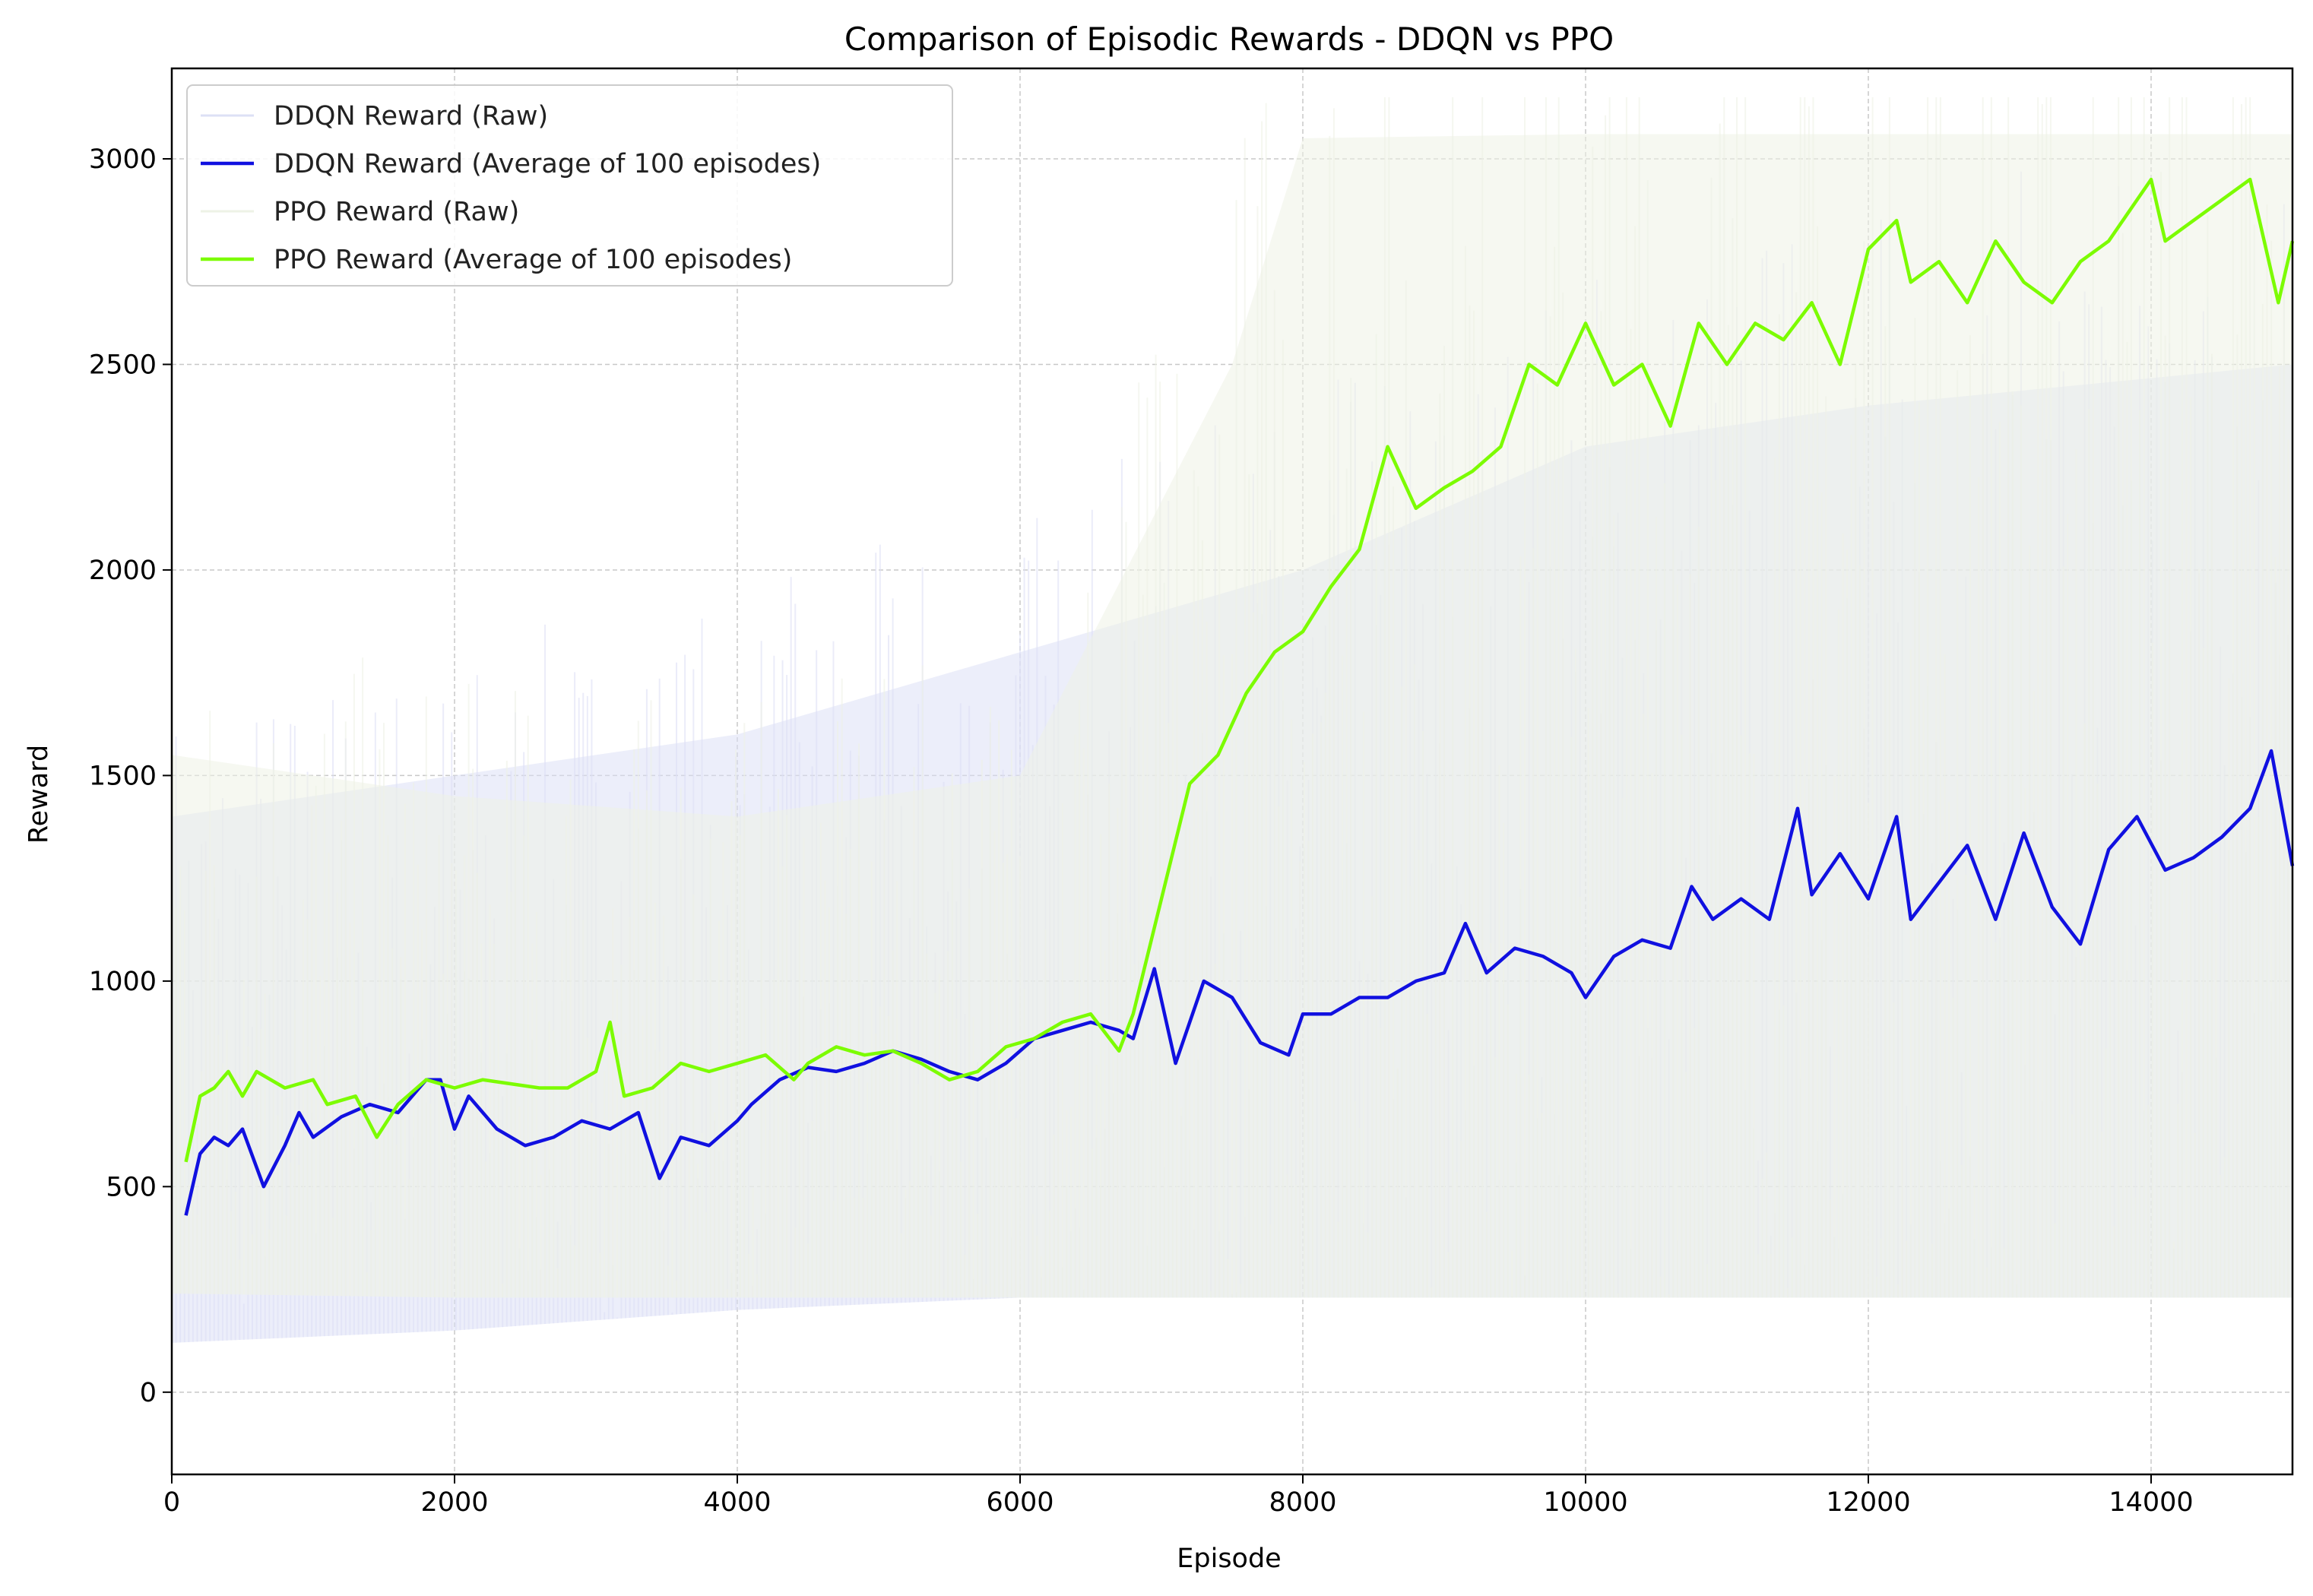 The width and height of the screenshot is (2313, 1596). Describe the element at coordinates (547, 164) in the screenshot. I see `legend-label: DDQN Reward (Average of 100 episodes)` at that location.